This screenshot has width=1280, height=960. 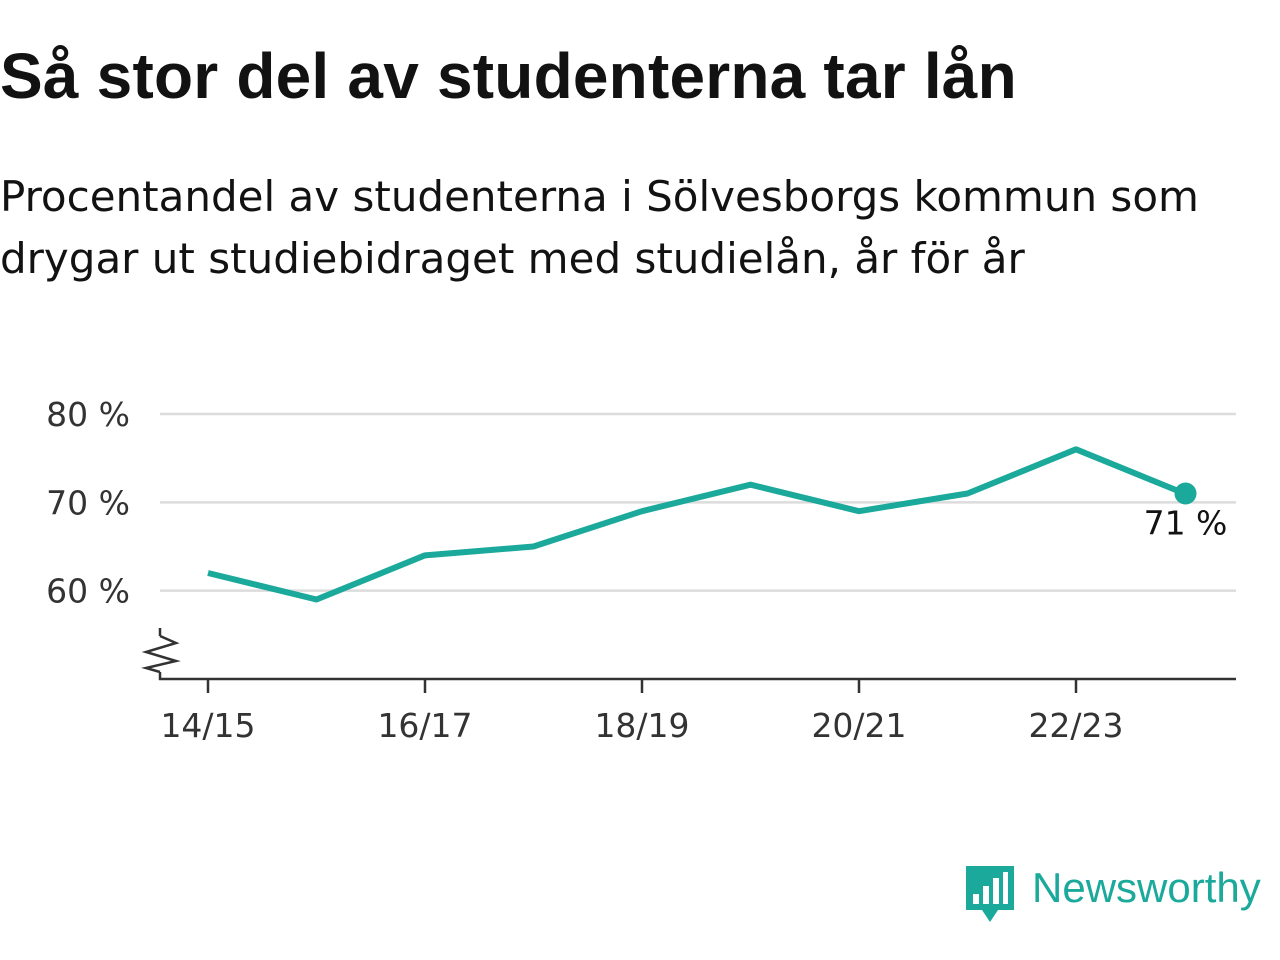 What do you see at coordinates (88, 591) in the screenshot?
I see `y-tick-label-60: 60 %` at bounding box center [88, 591].